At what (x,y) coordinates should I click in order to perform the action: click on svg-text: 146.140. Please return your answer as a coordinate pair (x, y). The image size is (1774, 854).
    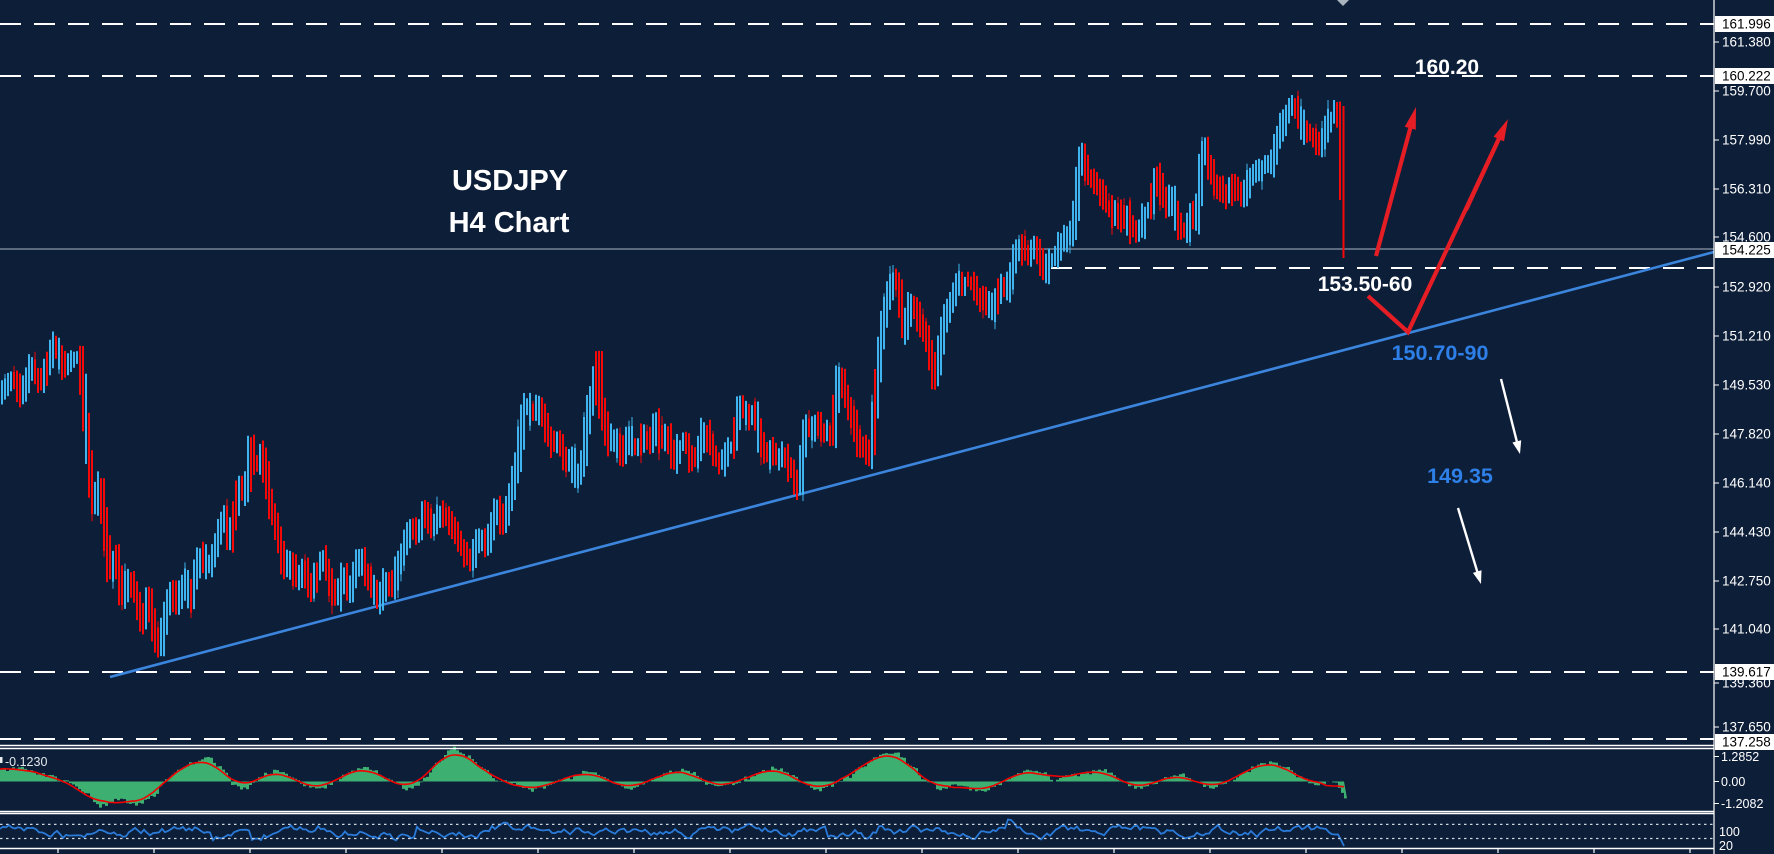
    Looking at the image, I should click on (1746, 483).